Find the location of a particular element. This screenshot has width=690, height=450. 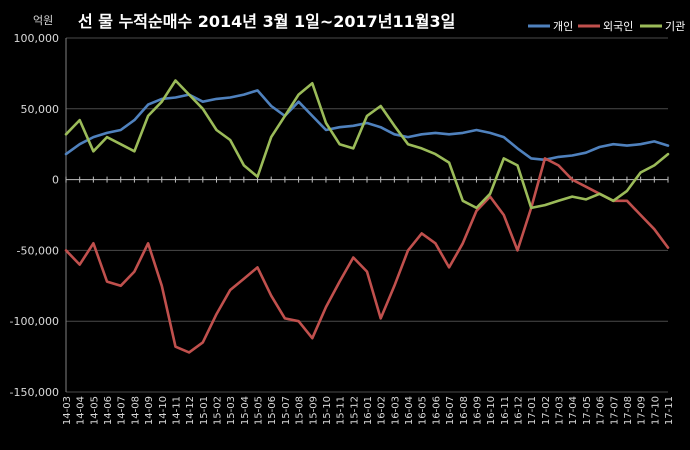

x-tick-label: 14-12 is located at coordinates (190, 410).